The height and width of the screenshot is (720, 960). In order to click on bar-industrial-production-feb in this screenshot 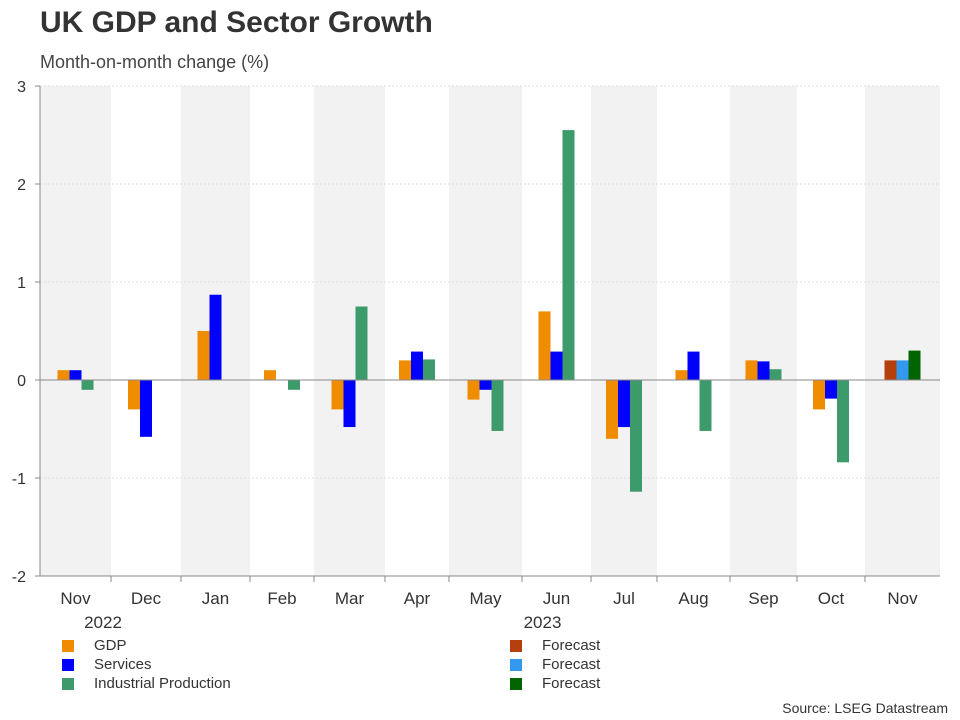, I will do `click(294, 385)`.